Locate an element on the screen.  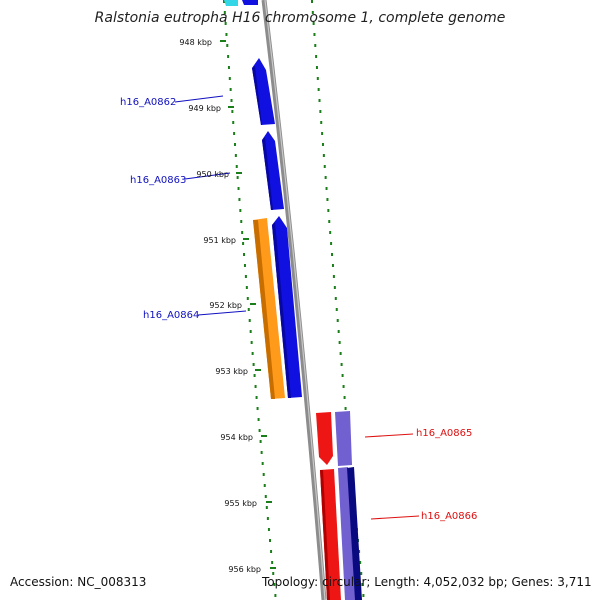
tick-label-952: 952 kbp is located at coordinates (225, 305).